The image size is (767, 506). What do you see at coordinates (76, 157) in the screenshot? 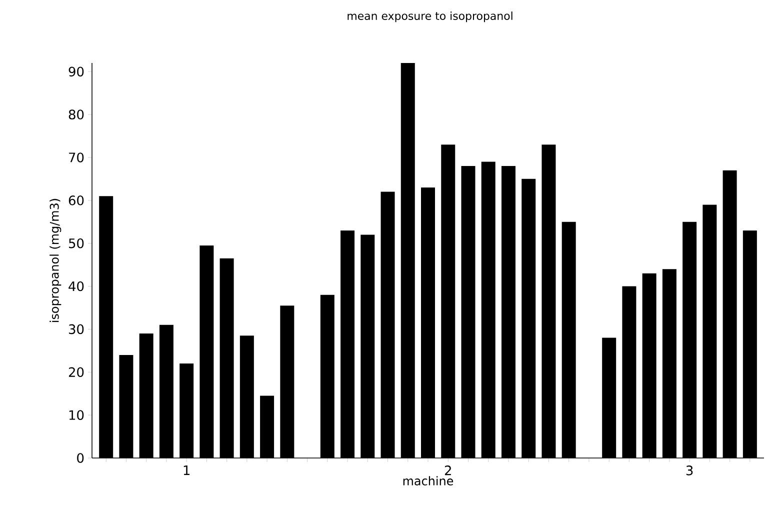
I see `y-tick-label: 70` at bounding box center [76, 157].